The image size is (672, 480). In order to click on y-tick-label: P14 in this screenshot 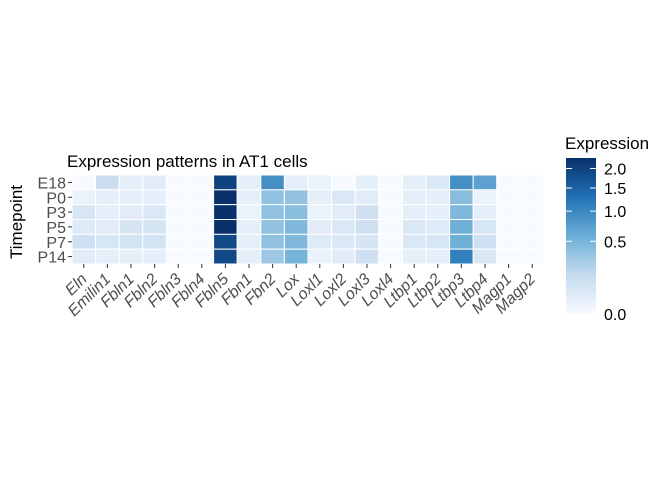, I will do `click(52, 258)`.